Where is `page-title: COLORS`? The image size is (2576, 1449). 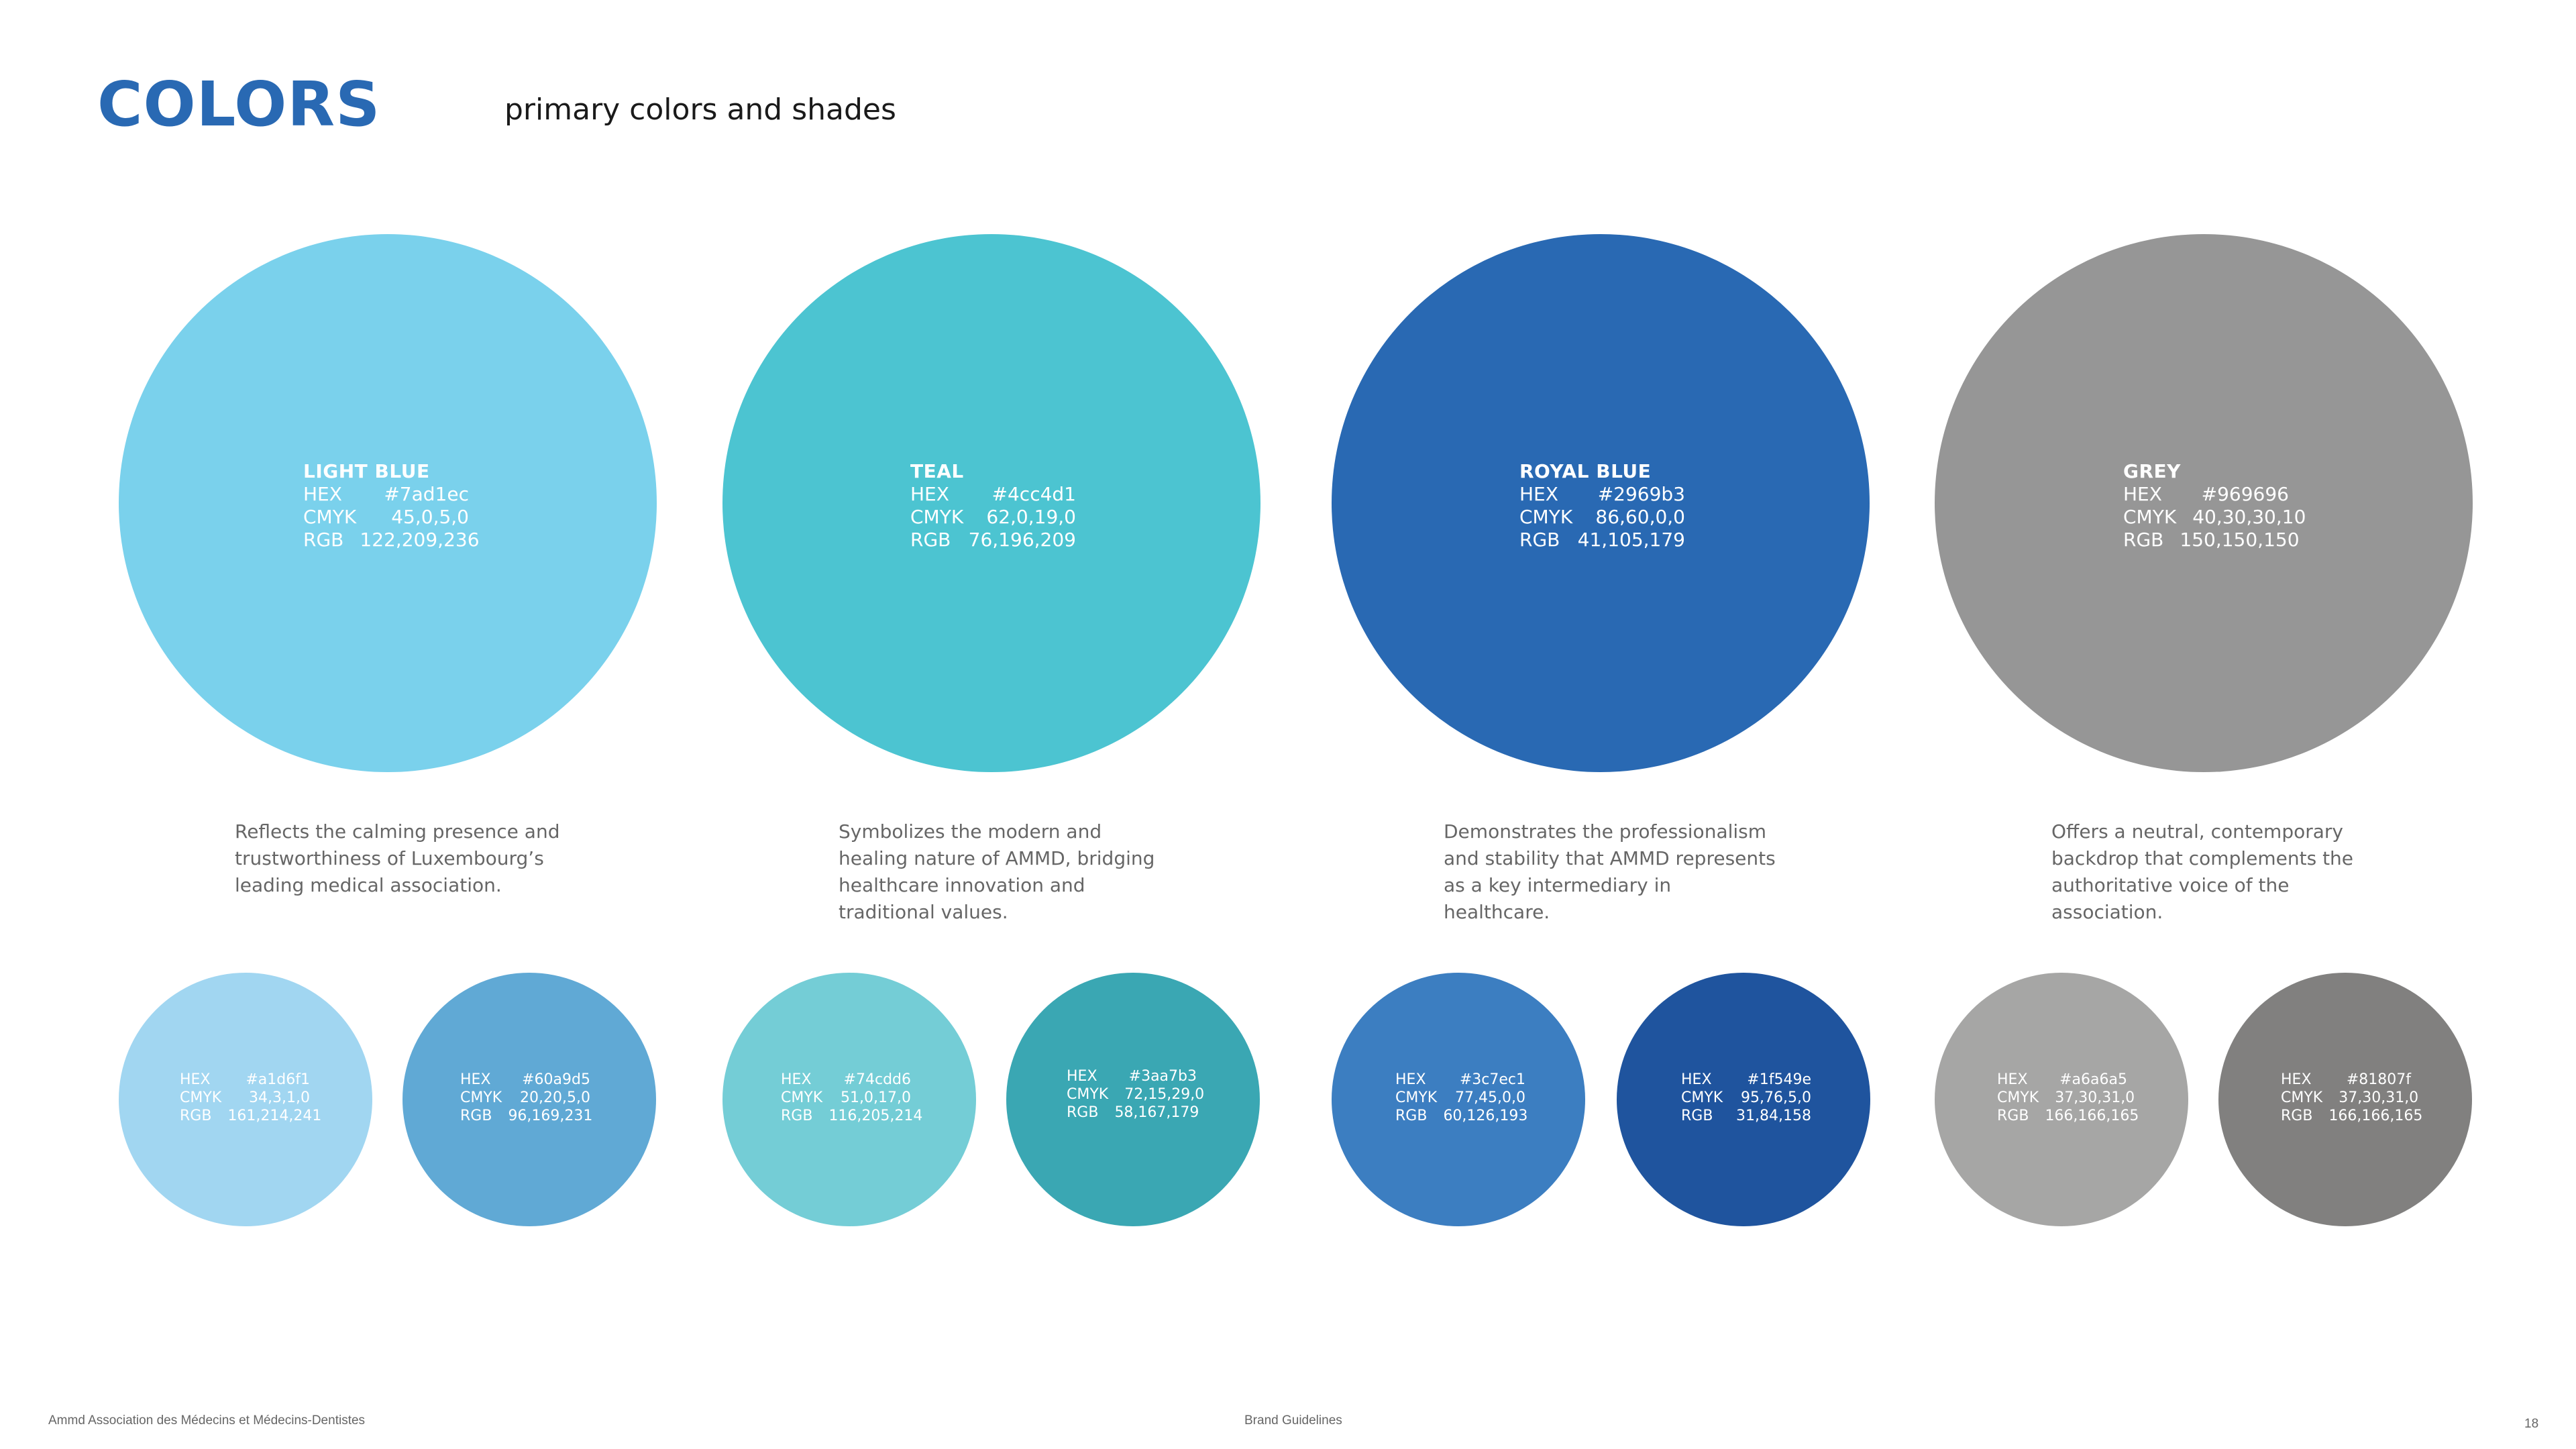
page-title: COLORS is located at coordinates (239, 104).